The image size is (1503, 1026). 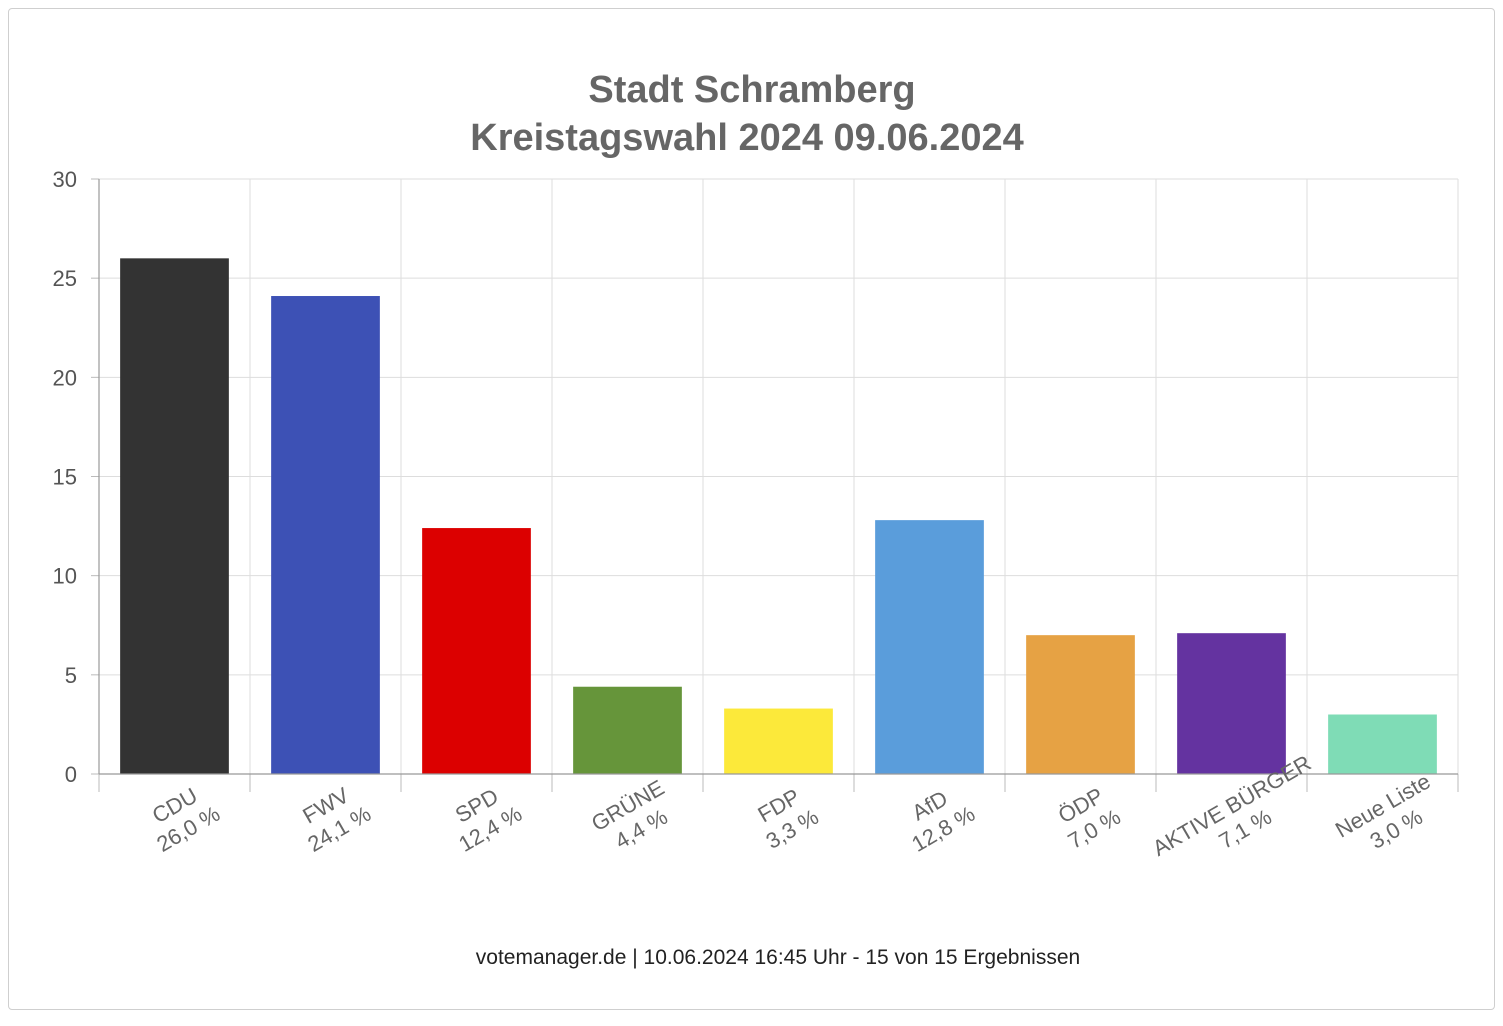 What do you see at coordinates (174, 516) in the screenshot?
I see `bar-cdu` at bounding box center [174, 516].